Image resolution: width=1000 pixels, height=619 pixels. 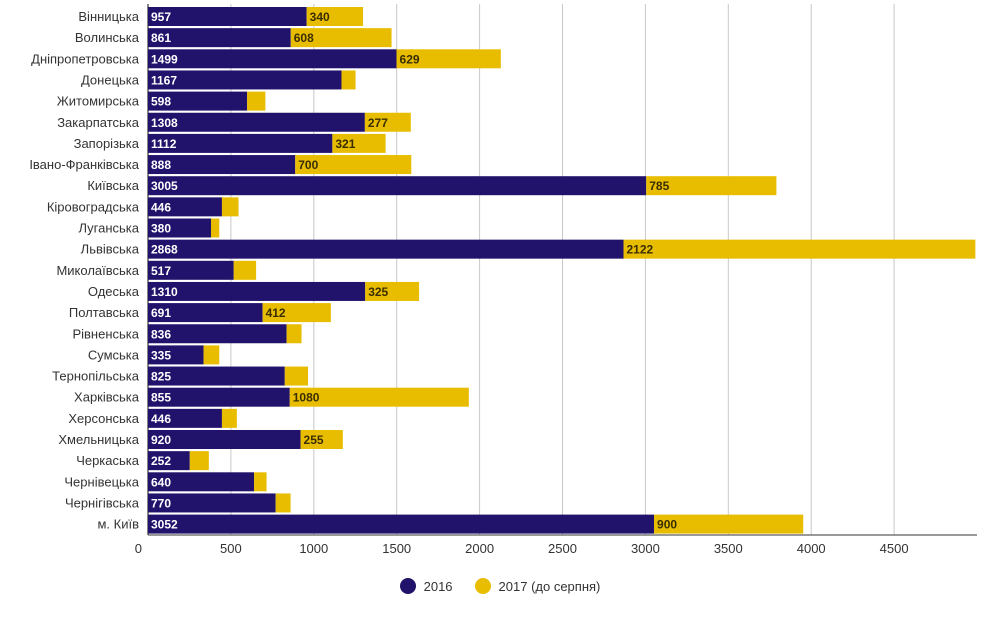 I want to click on legend-item-2016: 2016, so click(x=426, y=586).